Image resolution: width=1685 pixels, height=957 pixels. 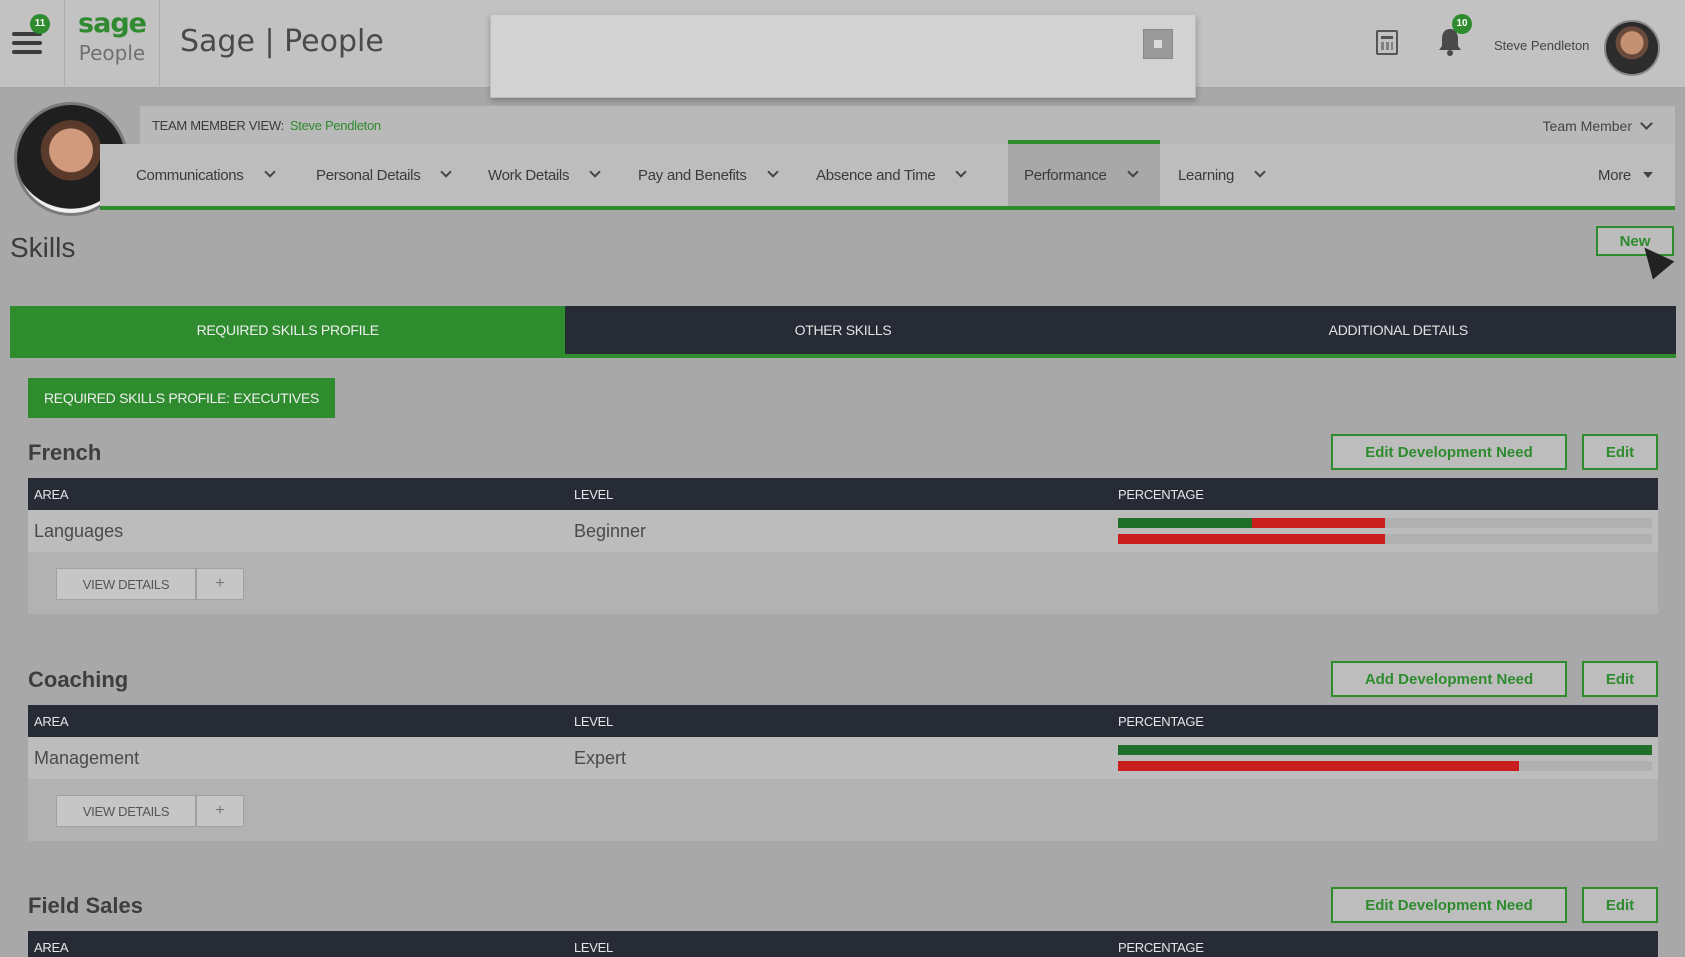 What do you see at coordinates (1462, 24) in the screenshot?
I see `notification-badge: 10` at bounding box center [1462, 24].